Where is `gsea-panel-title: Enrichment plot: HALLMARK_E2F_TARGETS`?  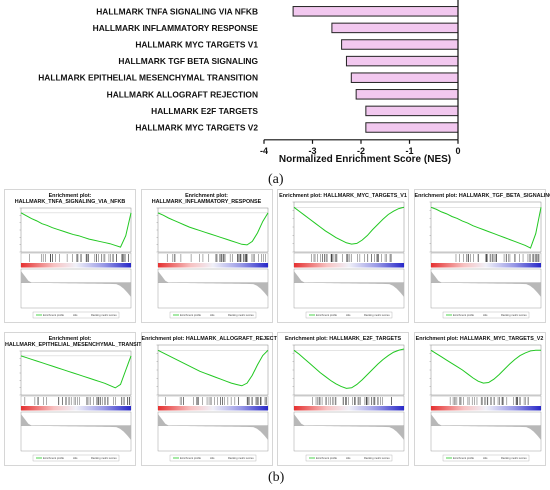 gsea-panel-title: Enrichment plot: HALLMARK_E2F_TARGETS is located at coordinates (343, 339).